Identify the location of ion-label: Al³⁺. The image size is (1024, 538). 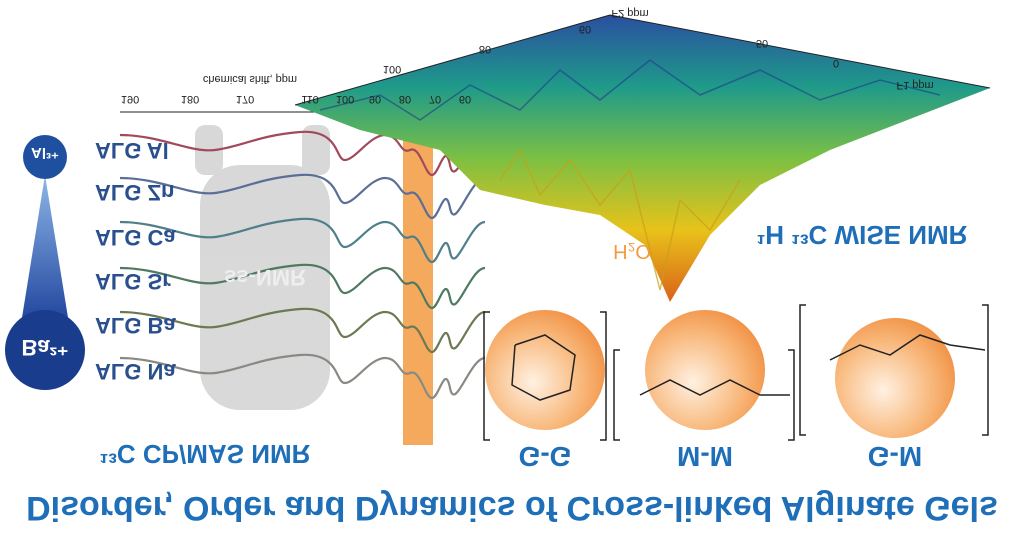
(45, 152).